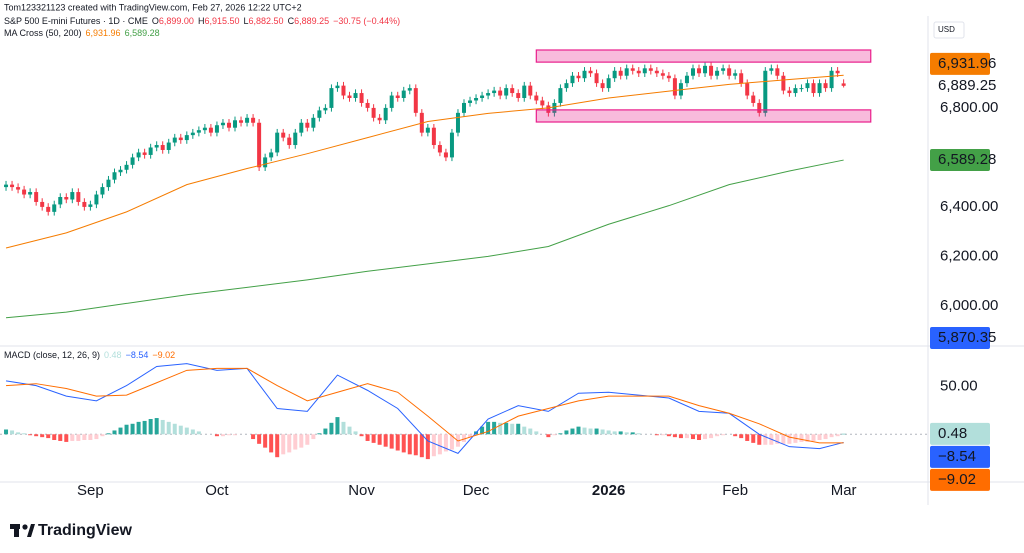 This screenshot has width=1024, height=553. I want to click on price-badge, so click(960, 337).